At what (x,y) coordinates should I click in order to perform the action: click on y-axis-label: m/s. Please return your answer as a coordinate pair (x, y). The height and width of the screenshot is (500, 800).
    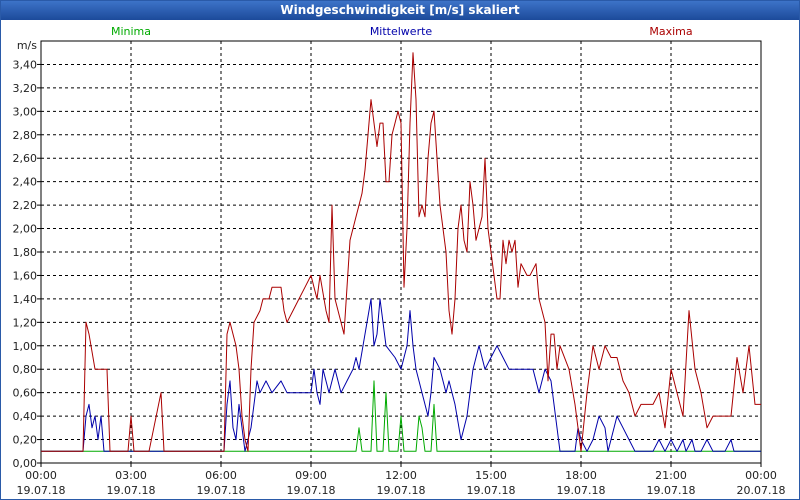
    Looking at the image, I should click on (27, 45).